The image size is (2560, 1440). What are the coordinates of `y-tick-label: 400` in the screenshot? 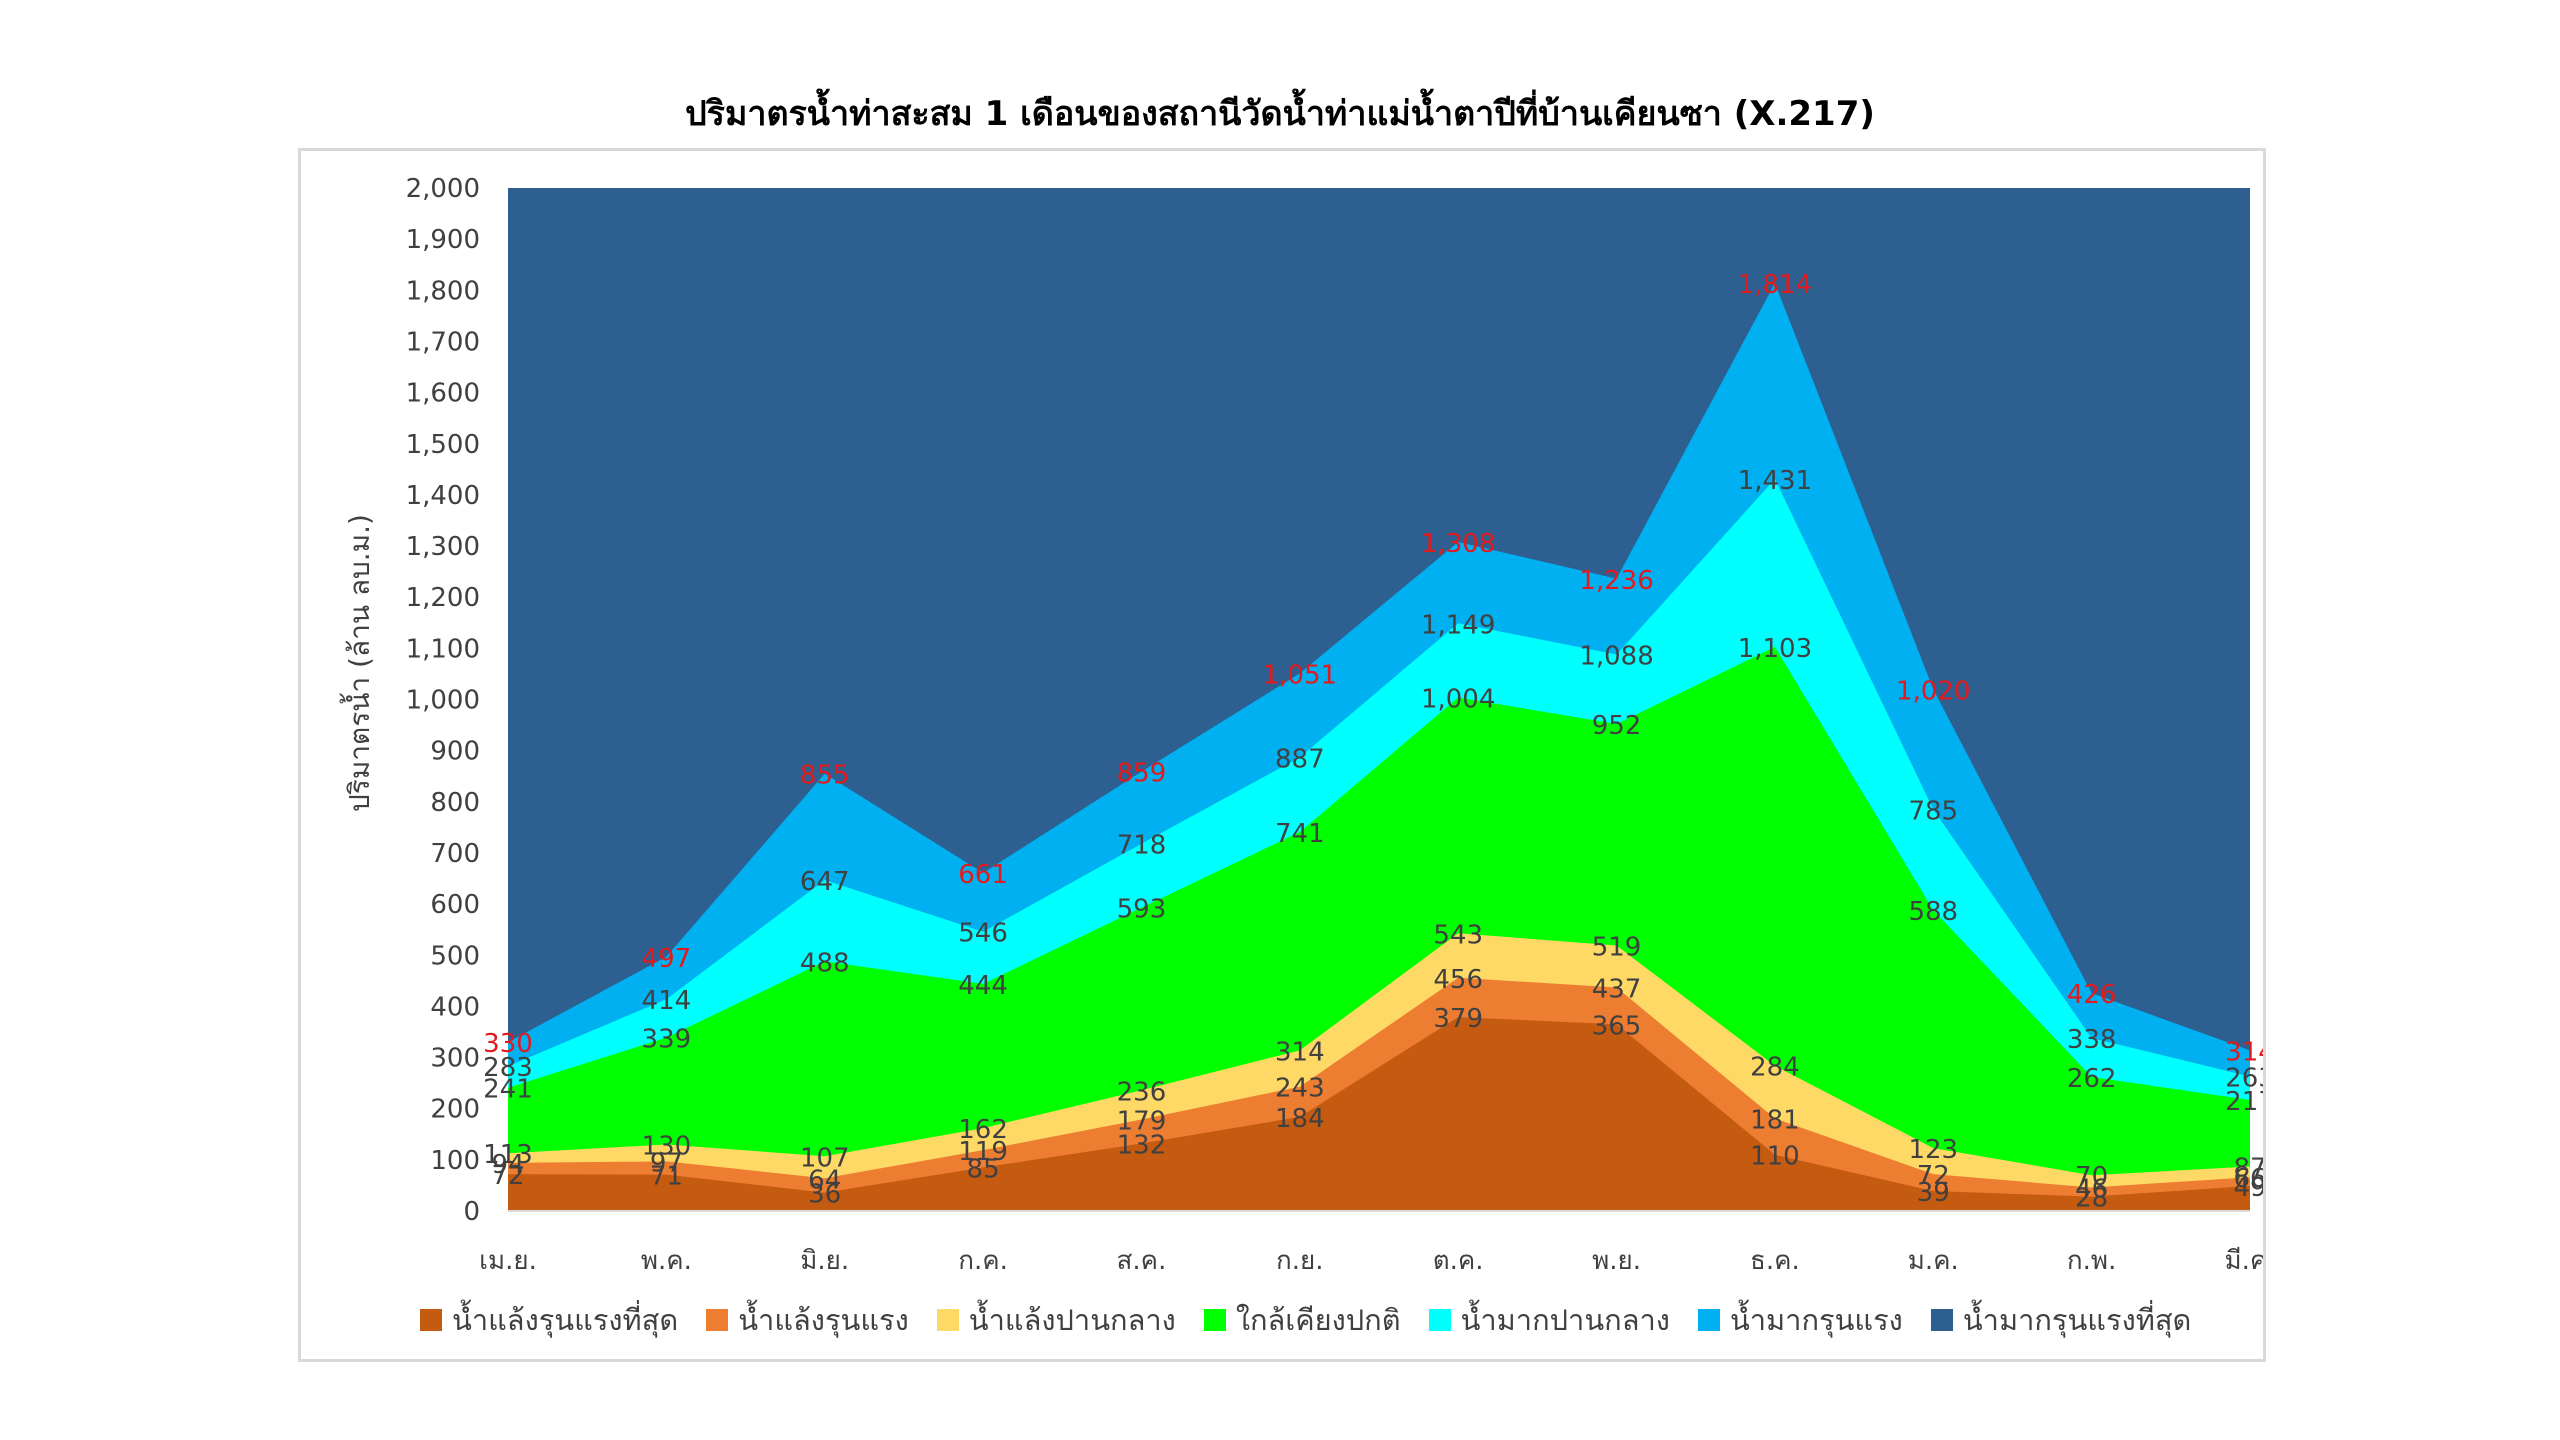 It's located at (455, 1007).